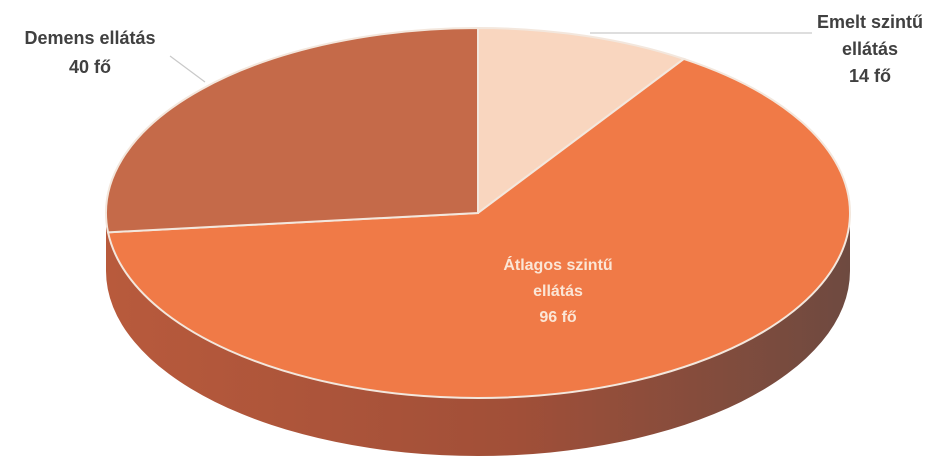  Describe the element at coordinates (557, 264) in the screenshot. I see `data-label-line: Átlagos szintű` at that location.